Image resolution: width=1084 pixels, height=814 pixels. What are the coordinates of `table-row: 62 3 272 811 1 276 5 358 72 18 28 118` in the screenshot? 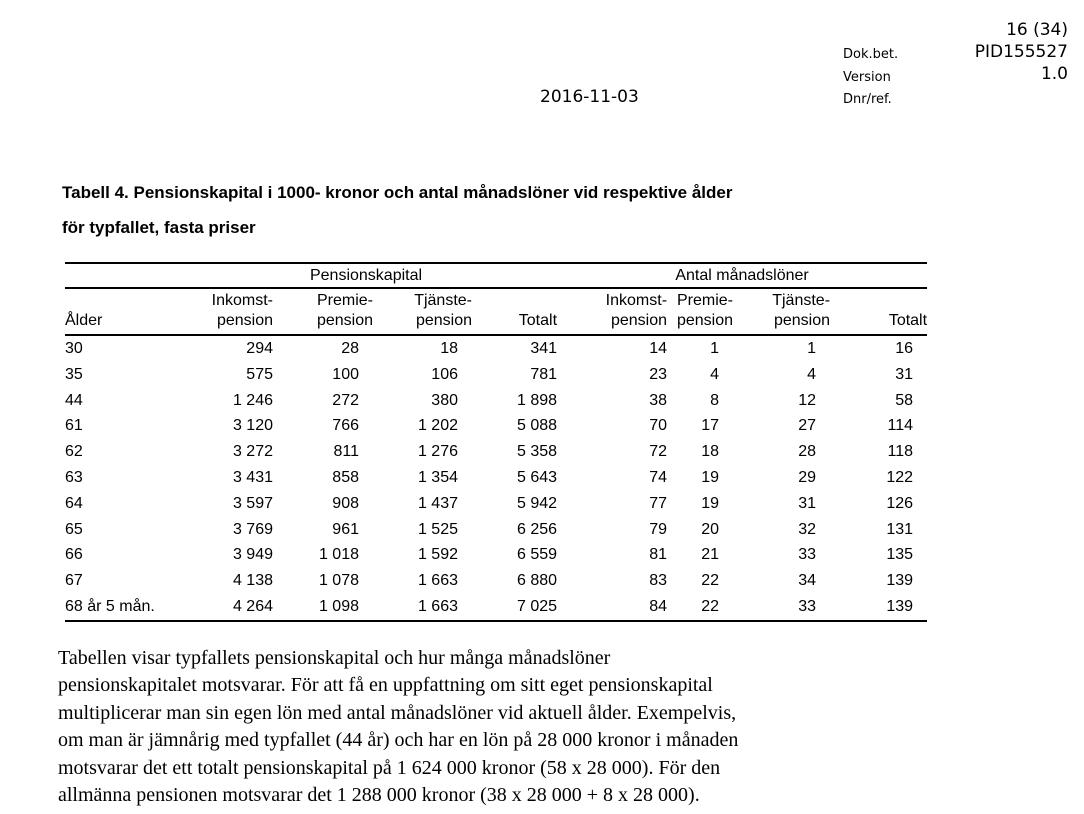 It's located at (496, 452).